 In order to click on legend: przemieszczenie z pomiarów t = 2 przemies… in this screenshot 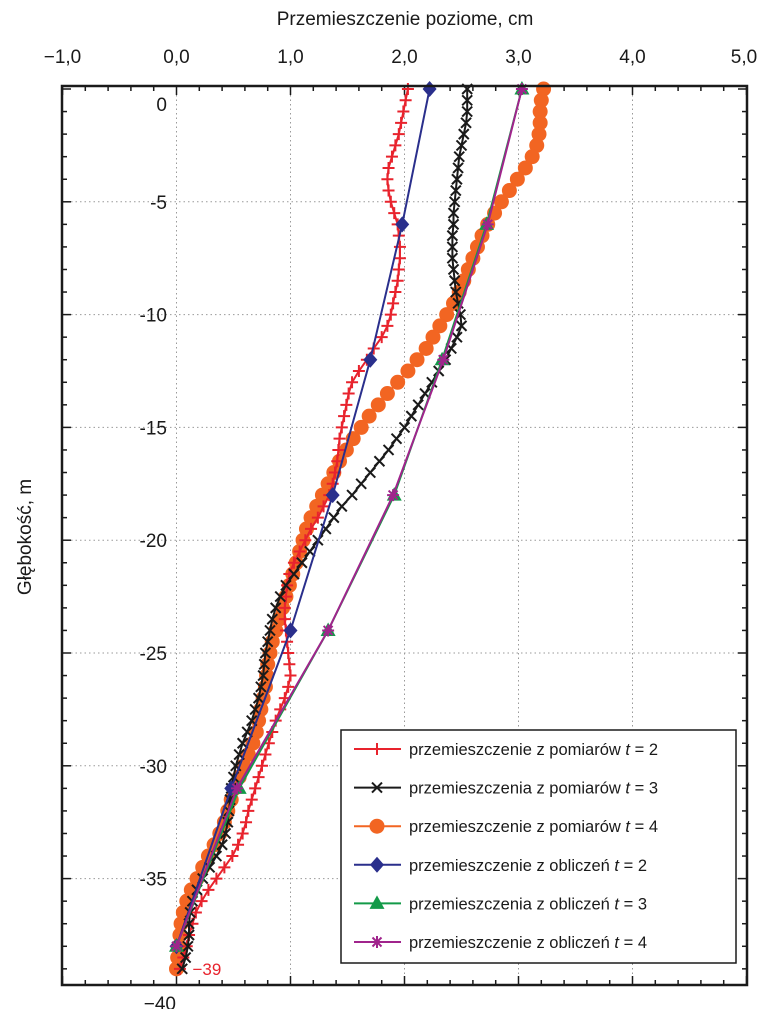, I will do `click(538, 846)`.